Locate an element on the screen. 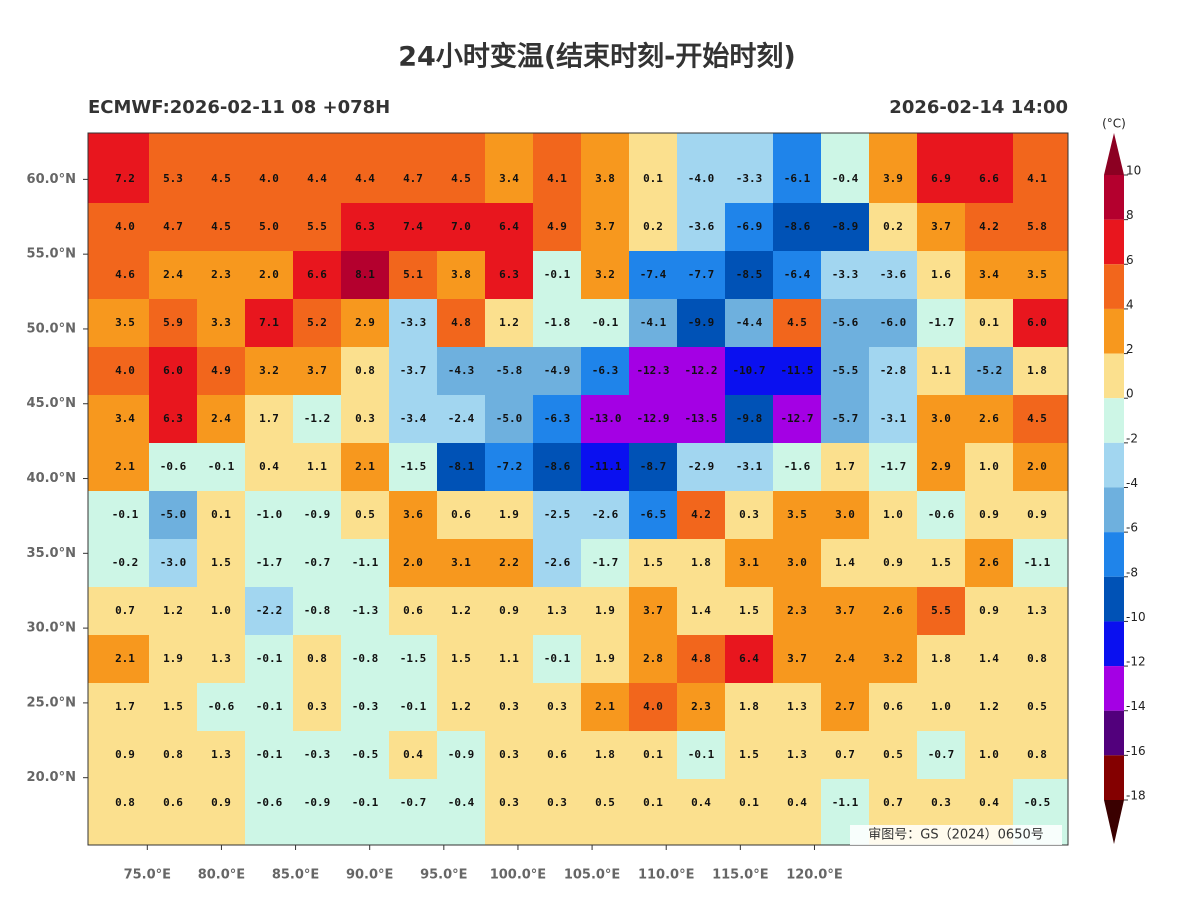  lat-label: 60.0°N is located at coordinates (51, 179).